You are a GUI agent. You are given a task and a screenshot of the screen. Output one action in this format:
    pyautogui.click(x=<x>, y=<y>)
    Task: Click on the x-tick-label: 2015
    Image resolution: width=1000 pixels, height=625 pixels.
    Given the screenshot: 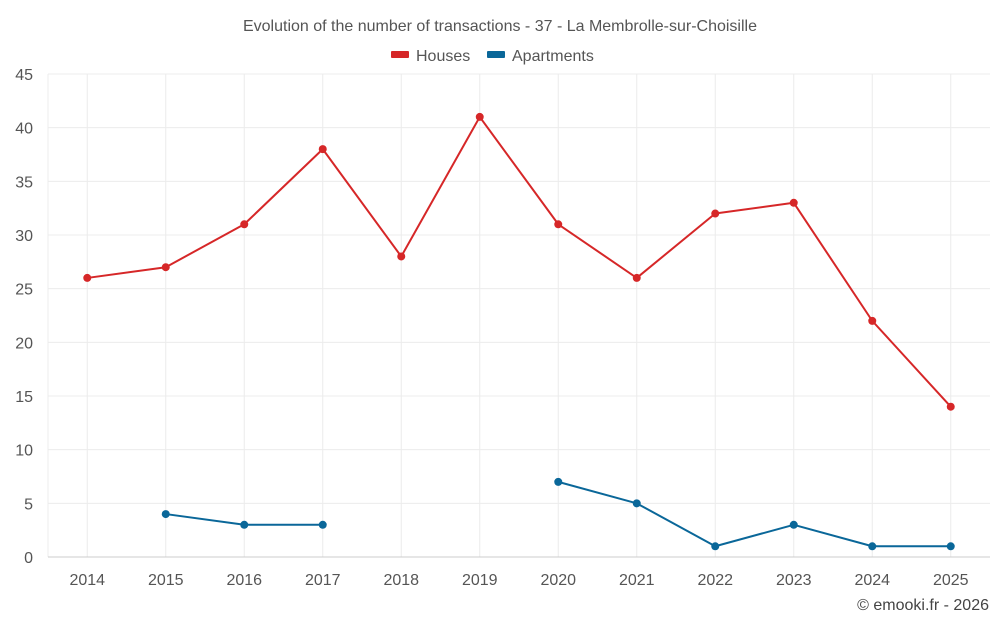 What is the action you would take?
    pyautogui.click(x=166, y=580)
    